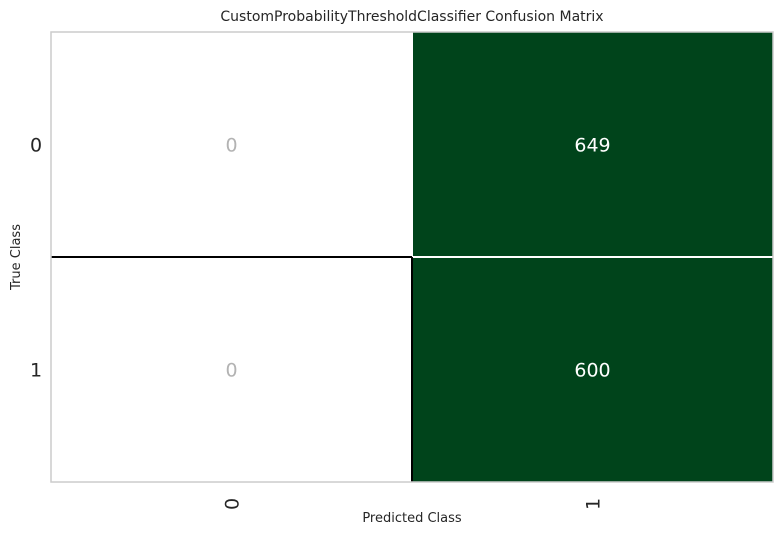 Image resolution: width=784 pixels, height=534 pixels. What do you see at coordinates (36, 258) in the screenshot?
I see `y-tick-labels: 01` at bounding box center [36, 258].